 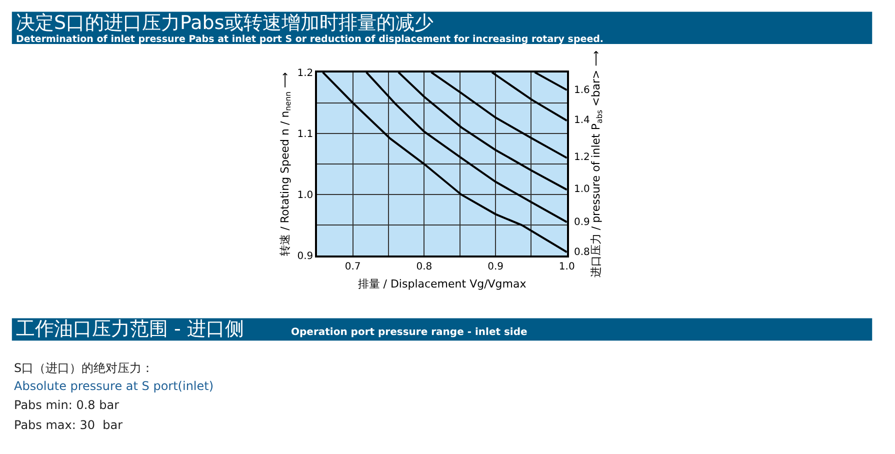 What do you see at coordinates (225, 23) in the screenshot?
I see `chart-title: 决定S口的进口压力Pabs或转速增加时排量的减少` at bounding box center [225, 23].